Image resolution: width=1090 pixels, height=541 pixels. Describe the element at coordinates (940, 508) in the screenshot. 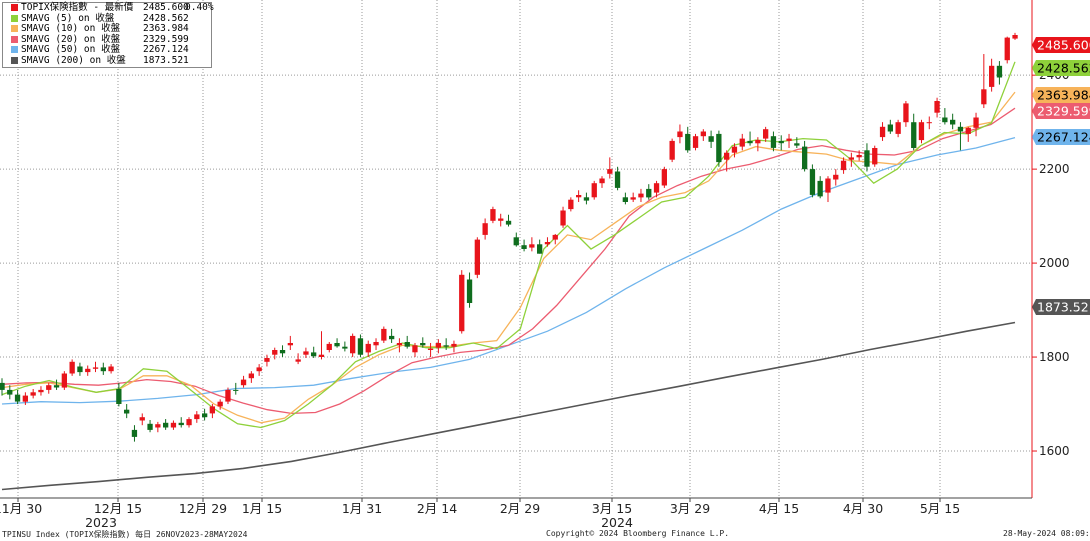

I see `x-tick-label: 5月 15` at that location.